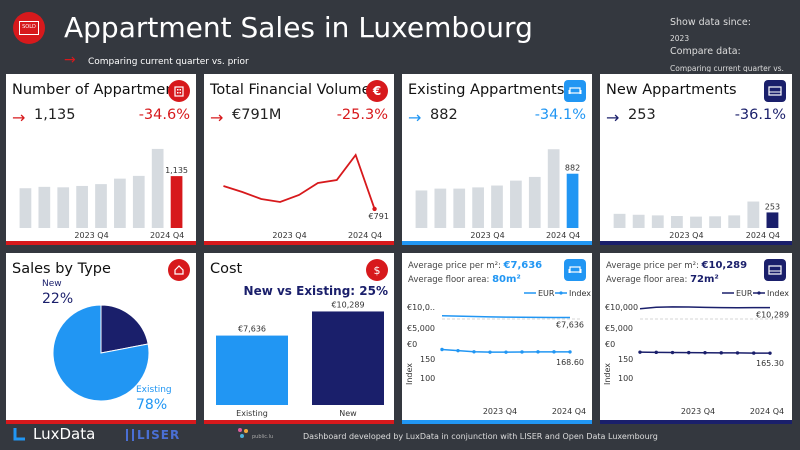  I want to click on price-line: Average price per m²: €7,636, so click(475, 265).